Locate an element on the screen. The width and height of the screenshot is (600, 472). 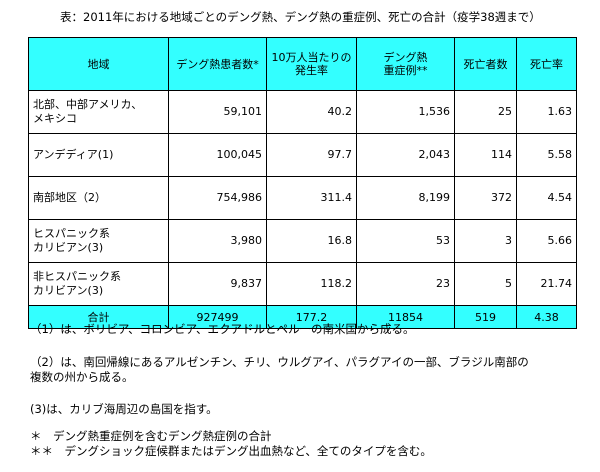
total-deaths: 519 is located at coordinates (485, 317).